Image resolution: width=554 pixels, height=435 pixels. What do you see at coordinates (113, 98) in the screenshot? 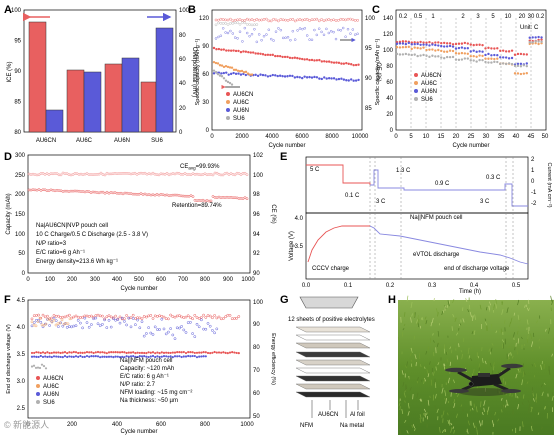
I see `bar-ice-au6n` at bounding box center [113, 98].